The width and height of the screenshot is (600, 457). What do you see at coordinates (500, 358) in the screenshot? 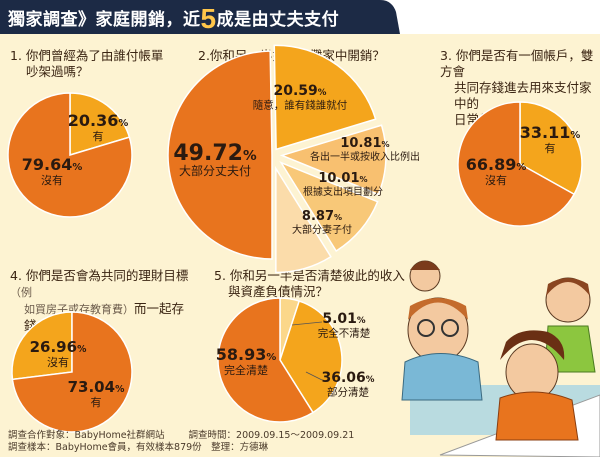
I see `family-illustration` at bounding box center [500, 358].